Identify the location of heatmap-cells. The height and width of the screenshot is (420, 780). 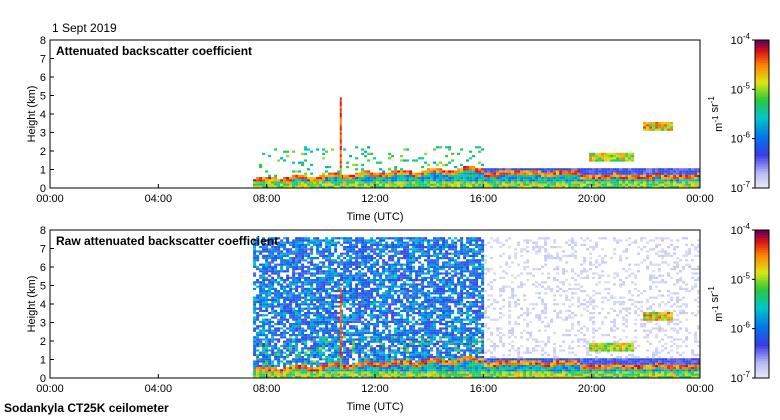
(477, 142).